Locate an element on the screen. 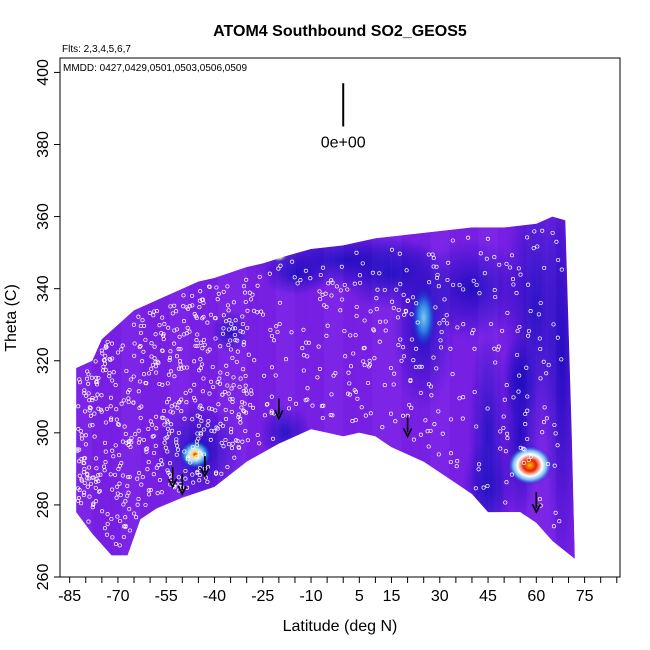 The image size is (650, 650). scale-bar-label: 0e+00 is located at coordinates (343, 142).